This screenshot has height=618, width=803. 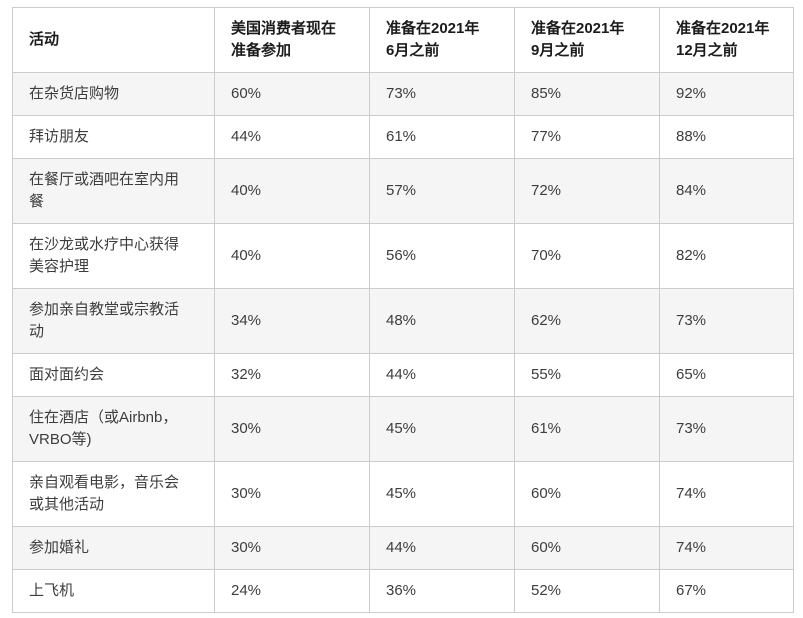 I want to click on header-cell: 准备在2021年 9月之前, so click(x=587, y=40).